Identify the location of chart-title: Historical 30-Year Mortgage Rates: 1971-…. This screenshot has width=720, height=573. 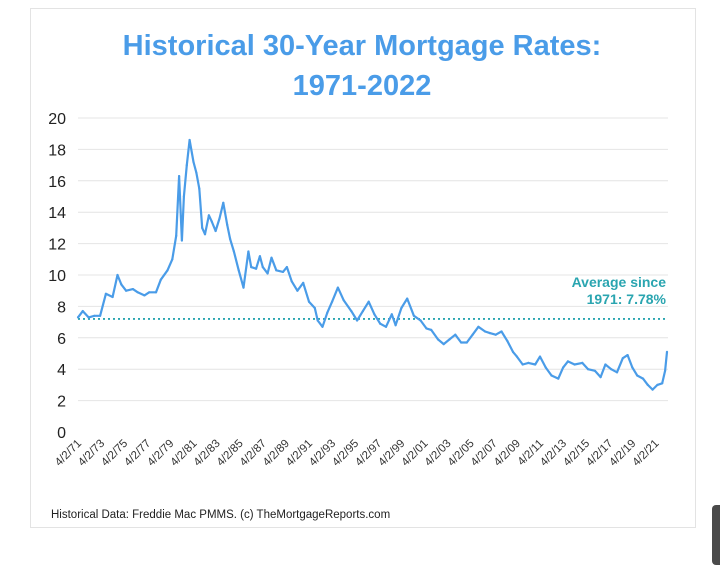
(362, 66).